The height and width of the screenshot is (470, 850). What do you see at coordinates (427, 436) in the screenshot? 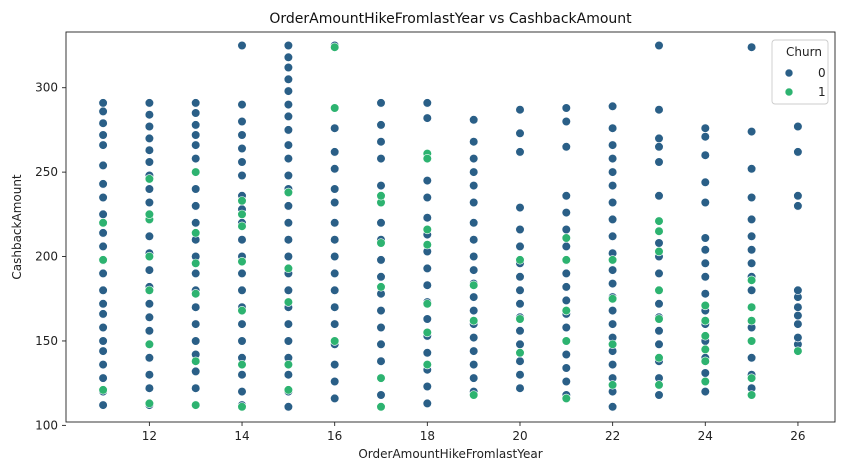
I see `x-tick-label: 18` at bounding box center [427, 436].